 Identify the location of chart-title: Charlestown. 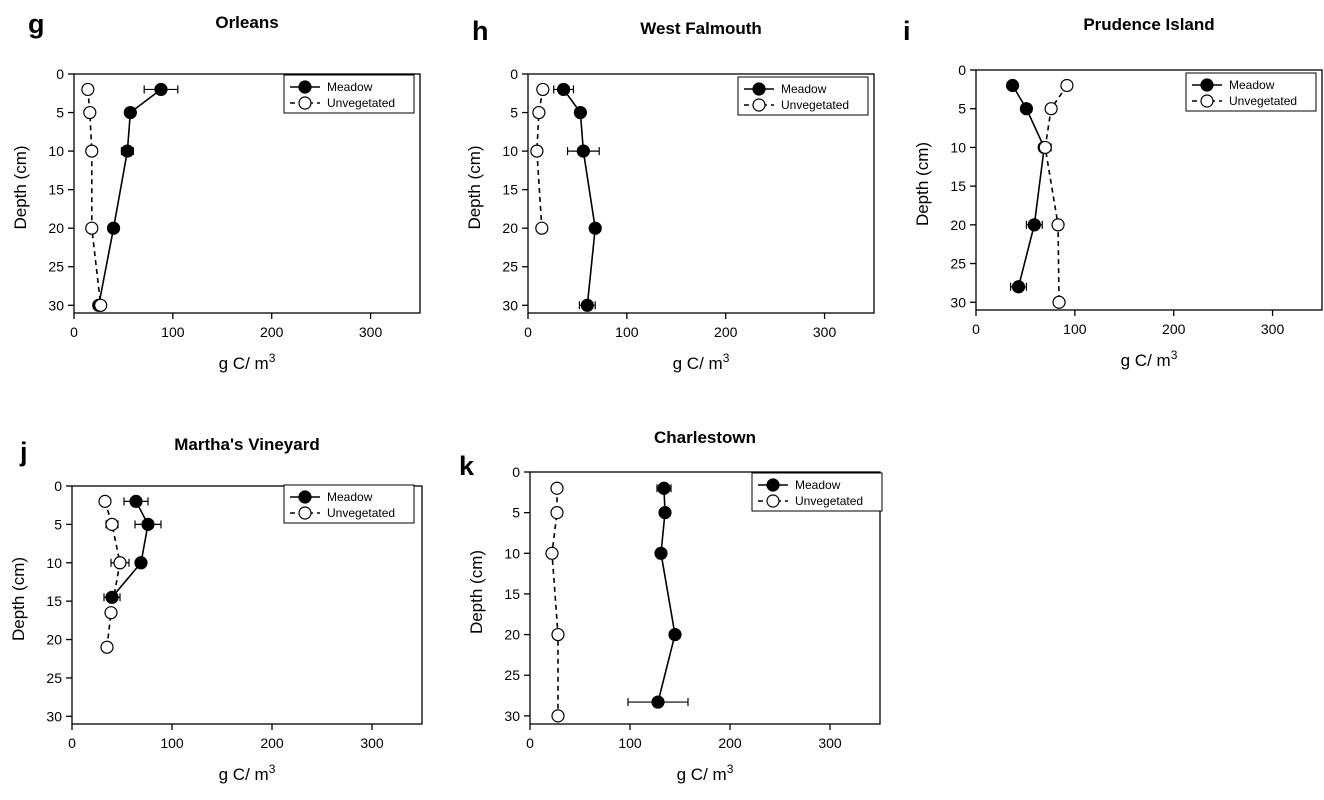
(705, 437).